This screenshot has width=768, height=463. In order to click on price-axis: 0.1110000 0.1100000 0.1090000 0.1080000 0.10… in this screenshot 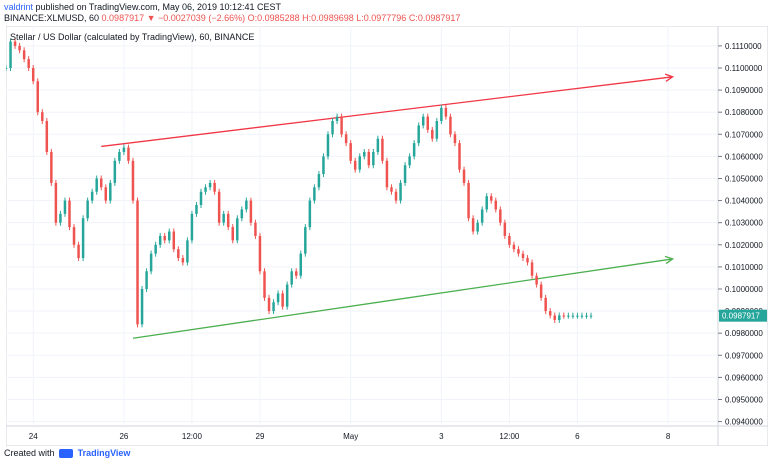, I will do `click(742, 234)`.